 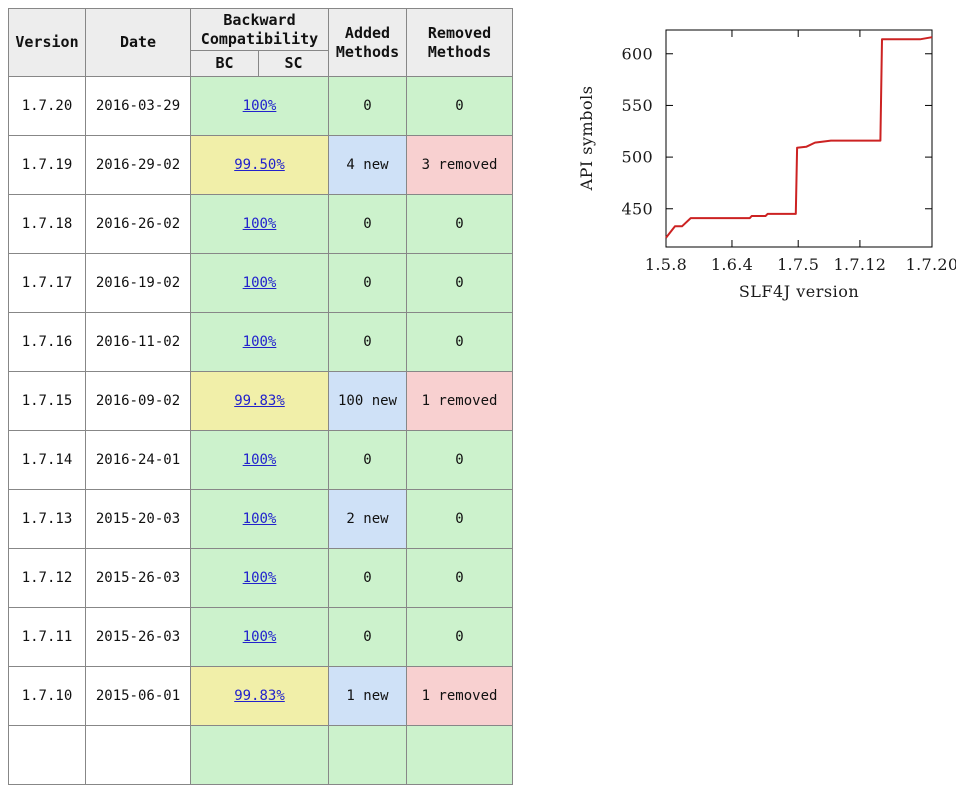 I want to click on col-header-version: Version, so click(x=47, y=42).